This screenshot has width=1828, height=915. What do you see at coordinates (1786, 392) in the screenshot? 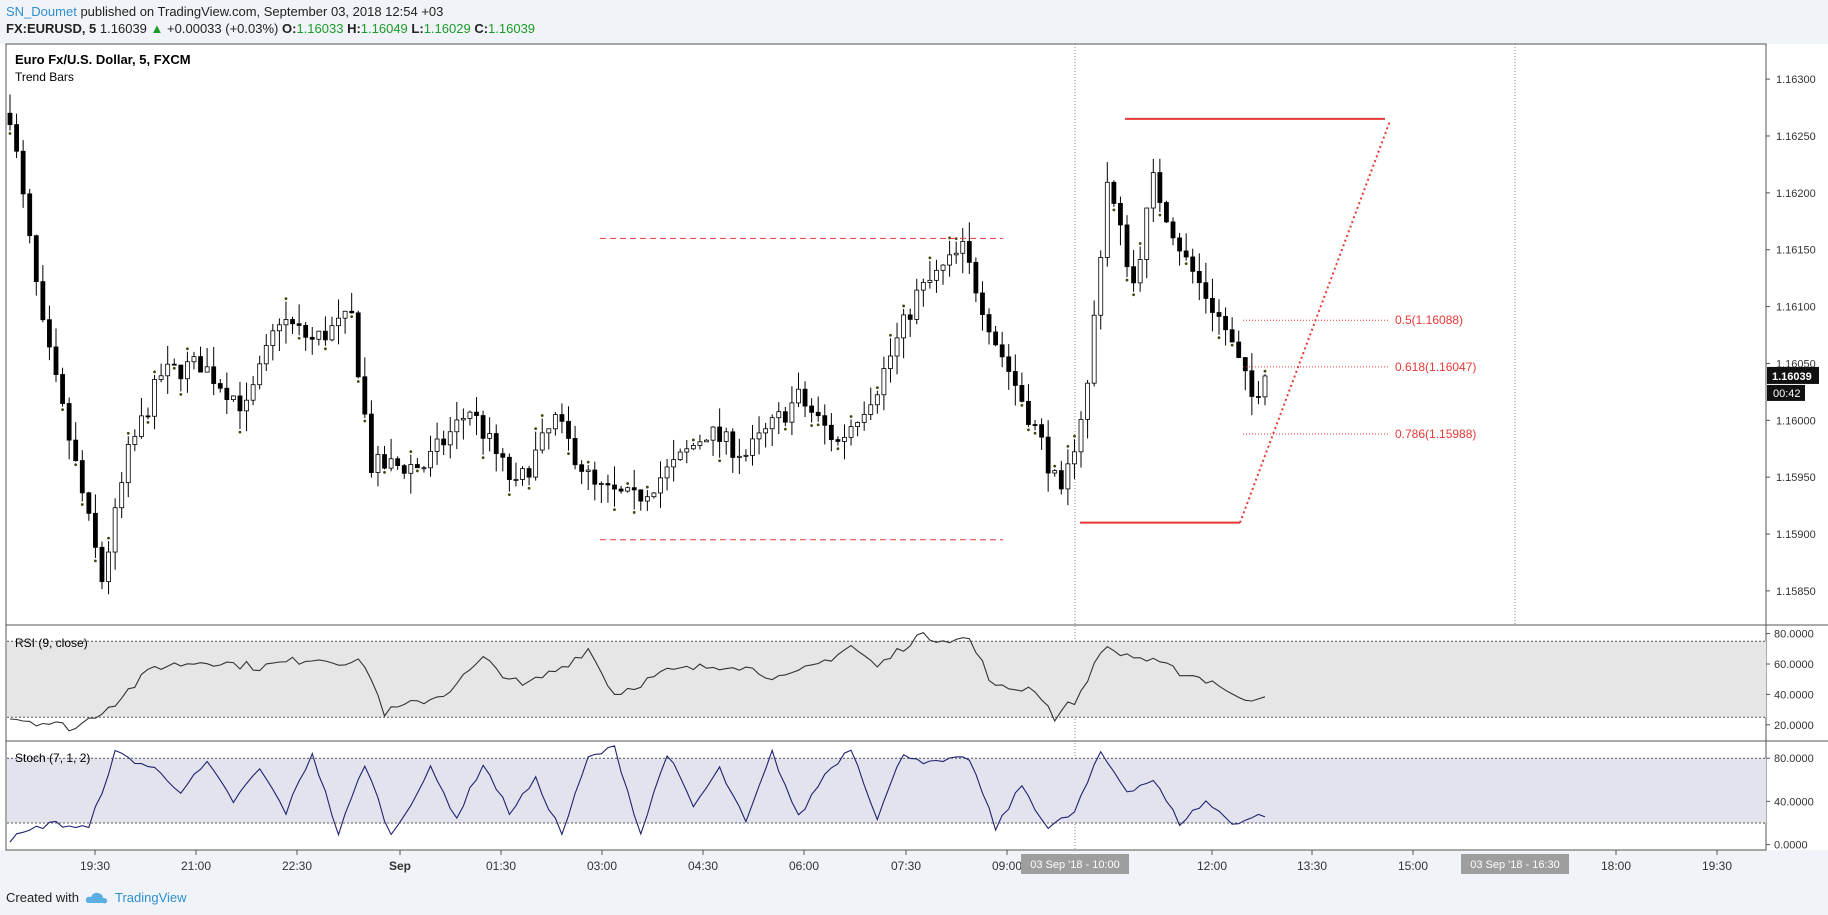
I see `countdown-tag` at bounding box center [1786, 392].